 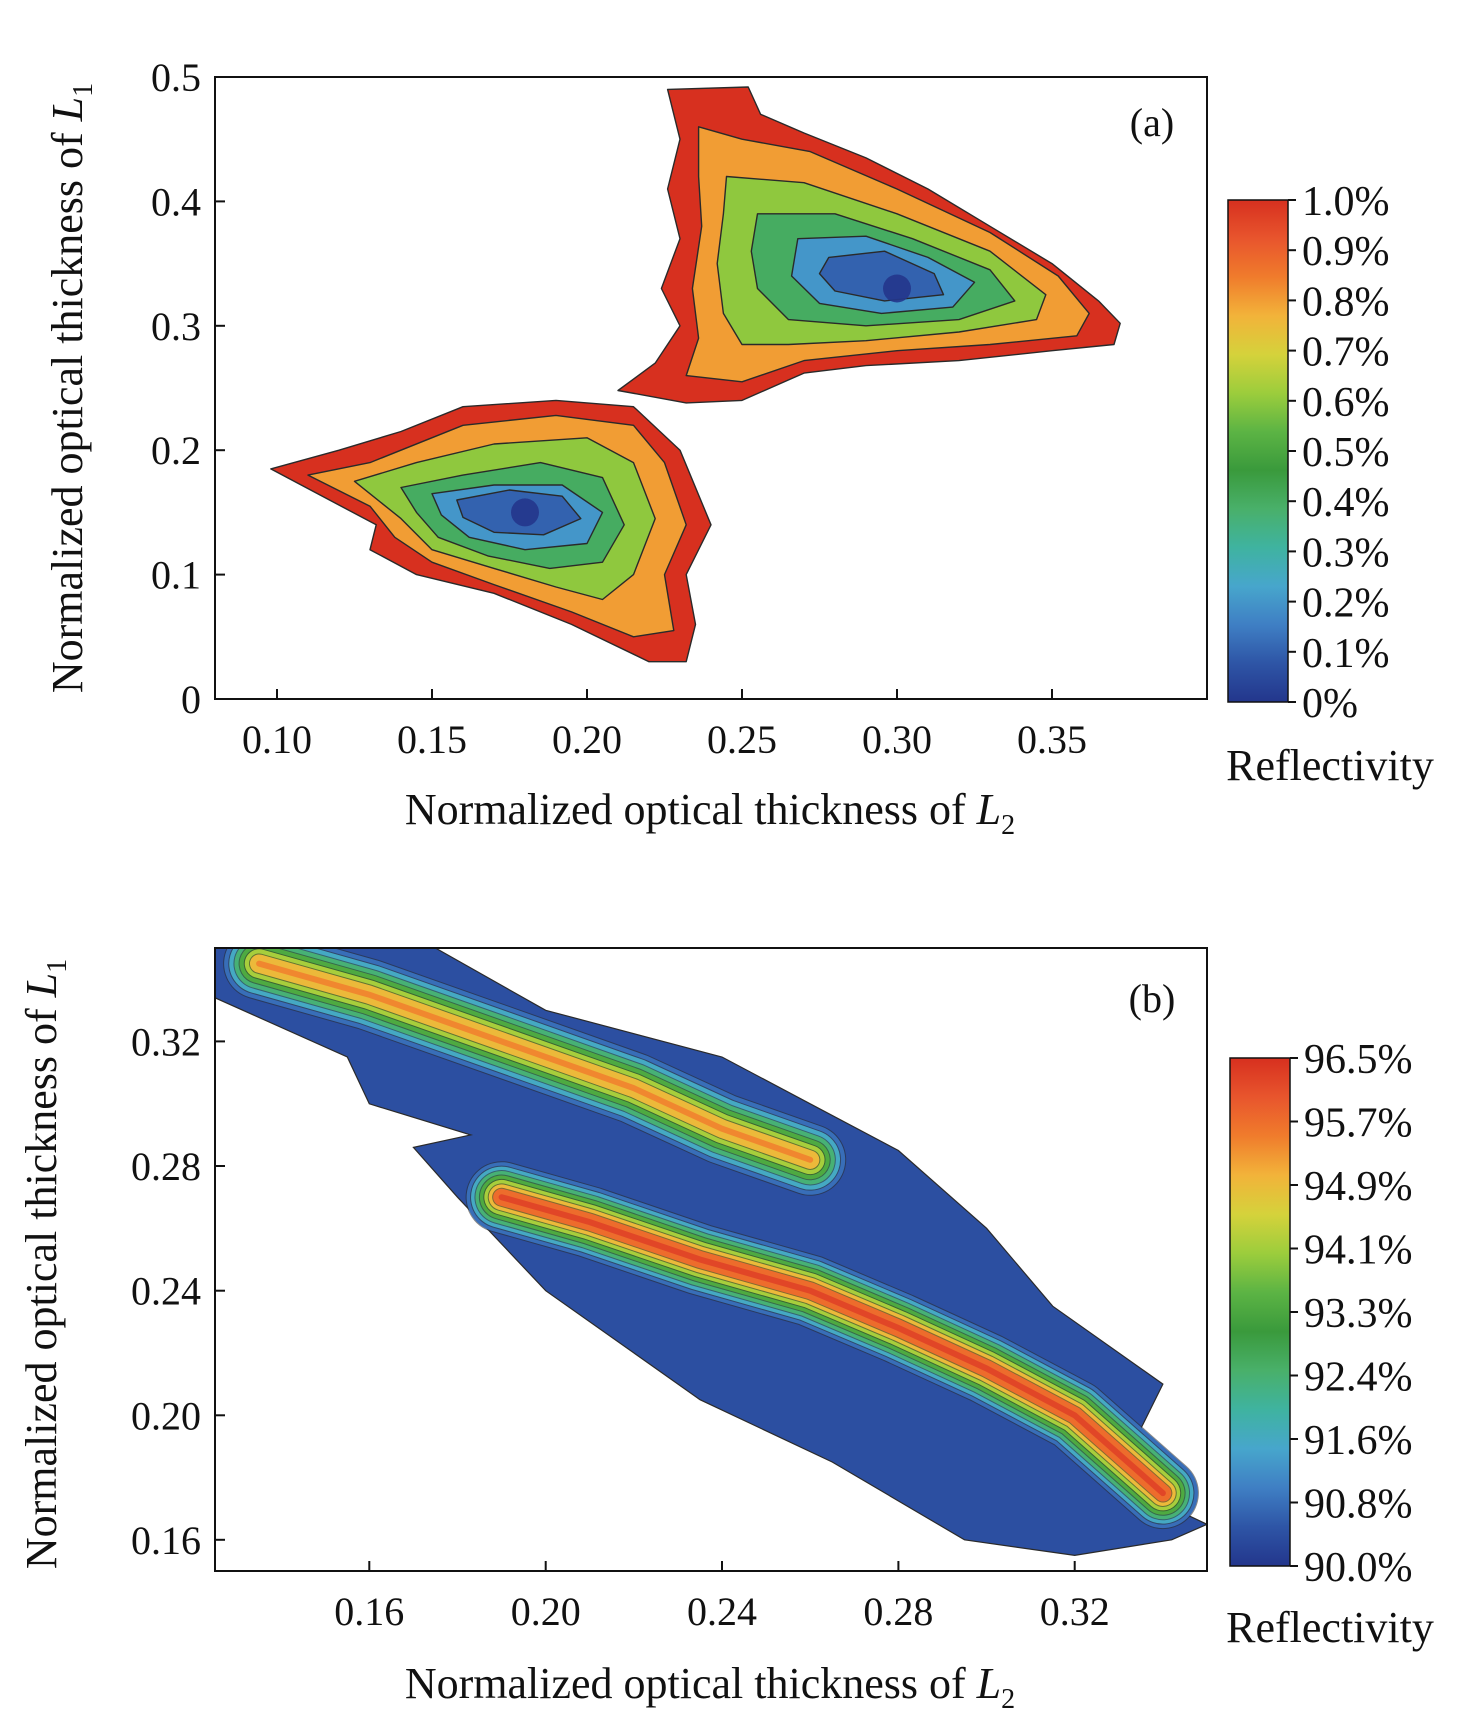 I want to click on y-tick-label: 0.16, so click(x=166, y=1540).